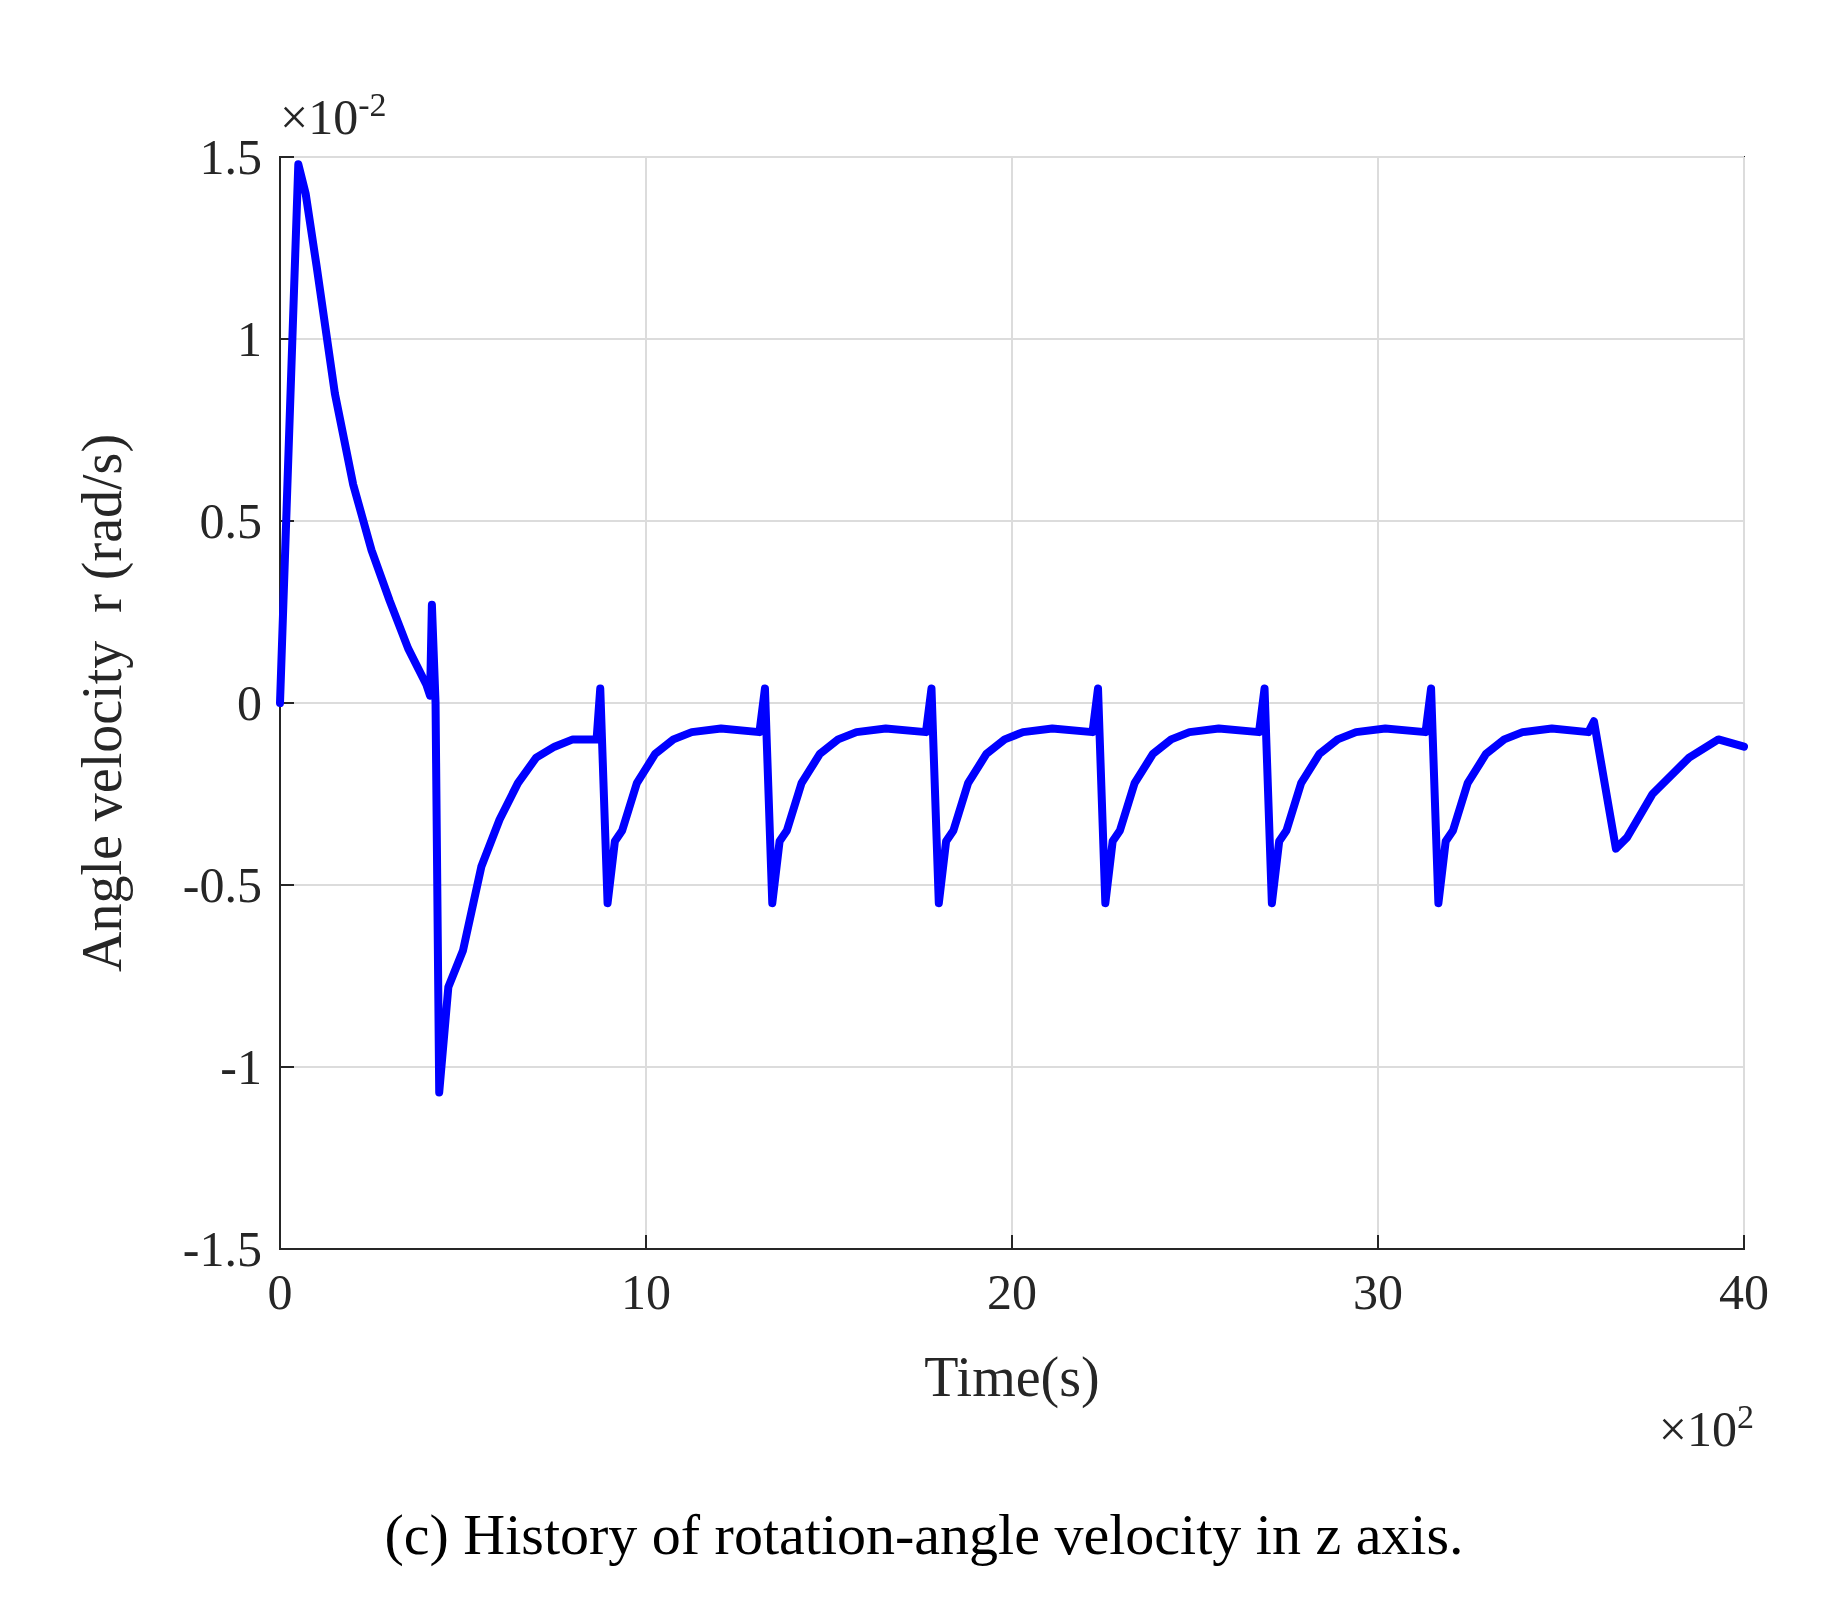  I want to click on x-tick-label: 10, so click(646, 1292).